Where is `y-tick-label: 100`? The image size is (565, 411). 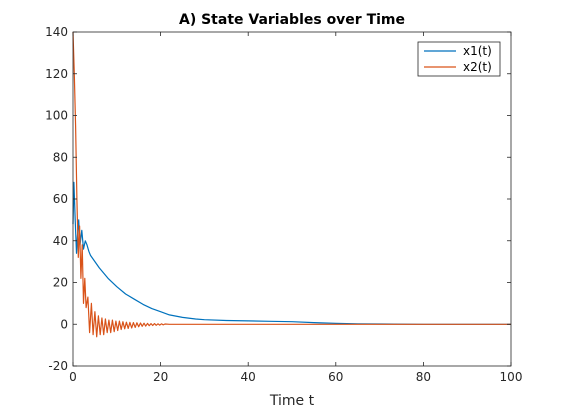
y-tick-label: 100 is located at coordinates (56, 116).